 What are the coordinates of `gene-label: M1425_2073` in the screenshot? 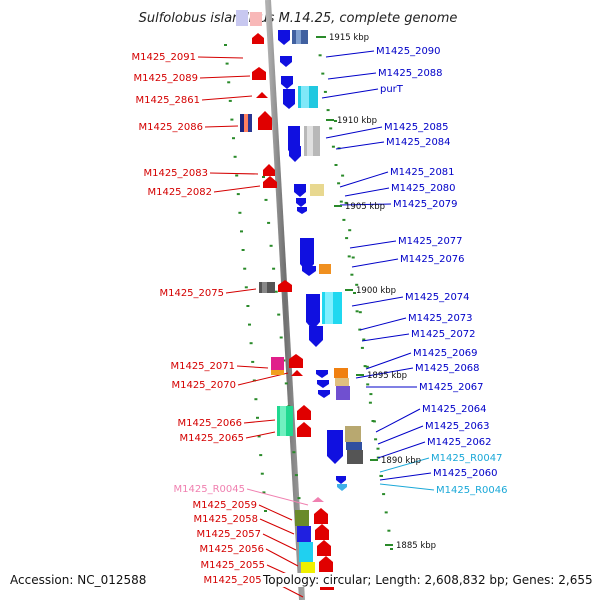 It's located at (440, 318).